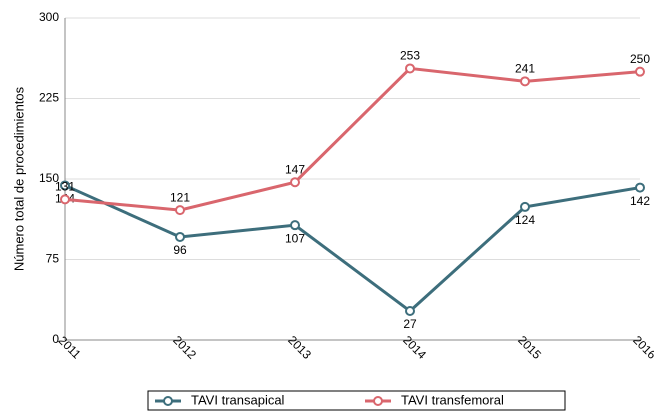 The width and height of the screenshot is (654, 411). I want to click on data-label: 124, so click(525, 220).